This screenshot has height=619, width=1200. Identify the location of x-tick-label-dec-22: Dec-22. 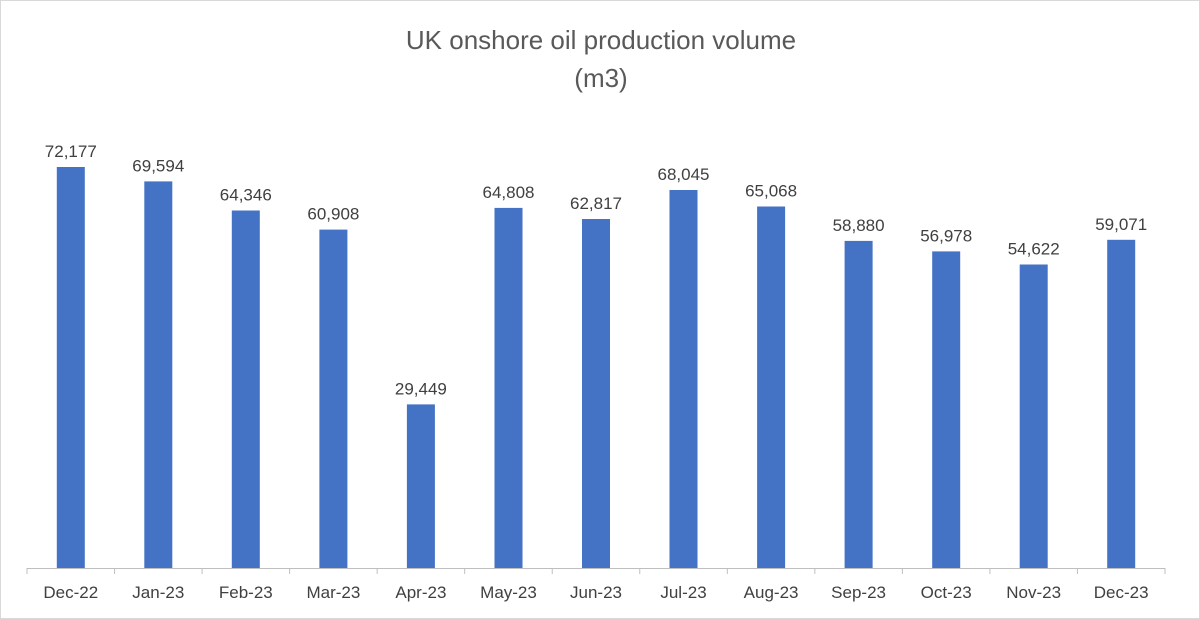
(70, 592).